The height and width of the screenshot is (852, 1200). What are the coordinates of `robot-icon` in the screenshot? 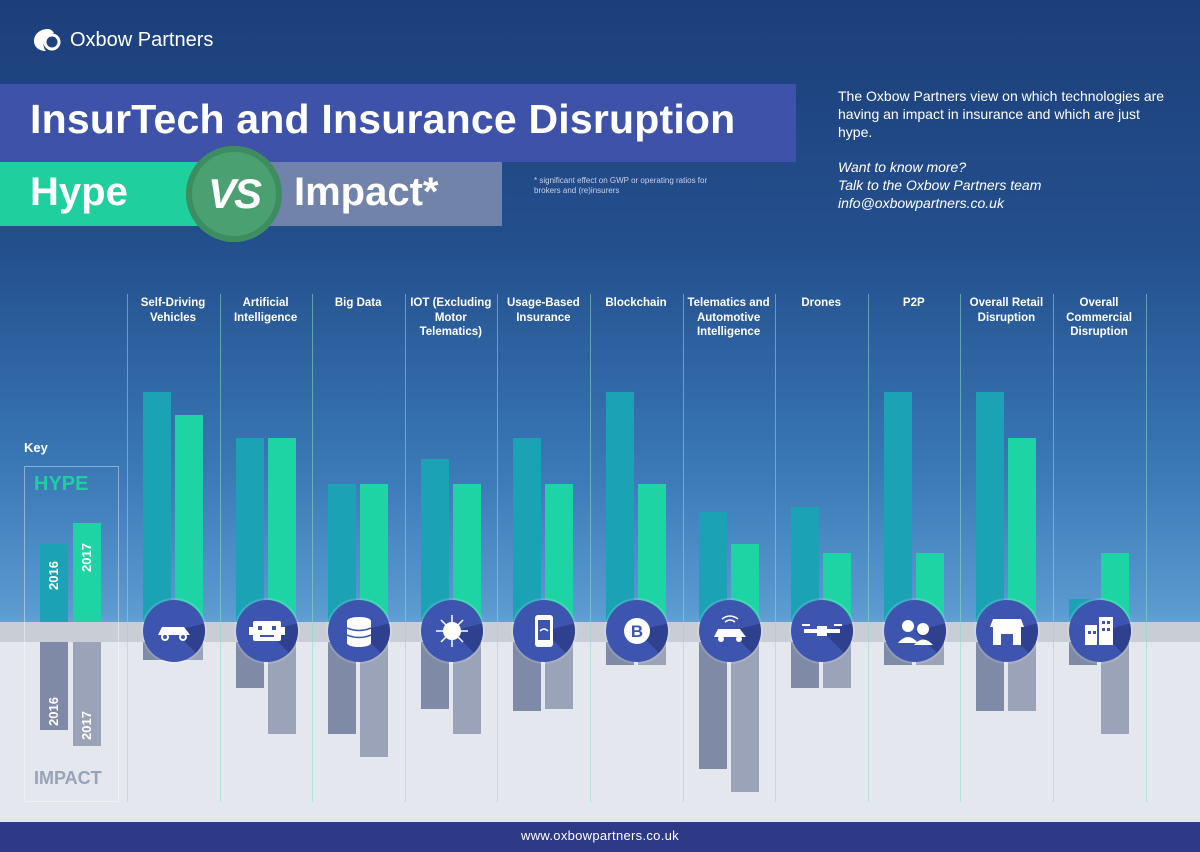 It's located at (266, 631).